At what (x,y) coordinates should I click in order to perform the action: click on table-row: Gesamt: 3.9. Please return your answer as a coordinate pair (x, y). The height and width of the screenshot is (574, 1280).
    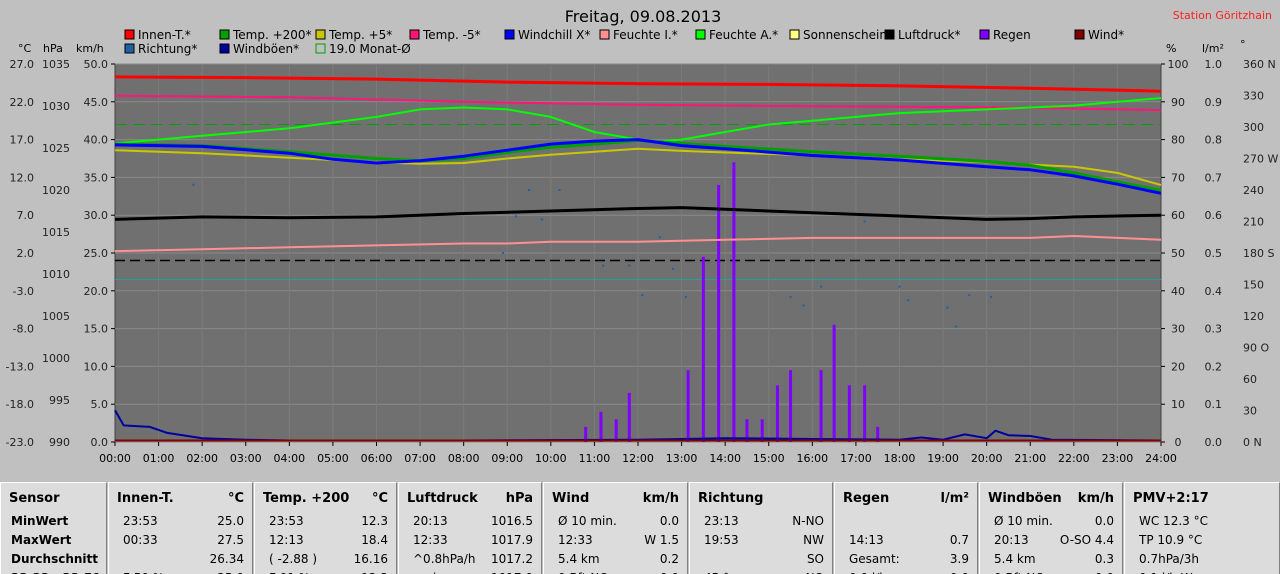
    Looking at the image, I should click on (906, 559).